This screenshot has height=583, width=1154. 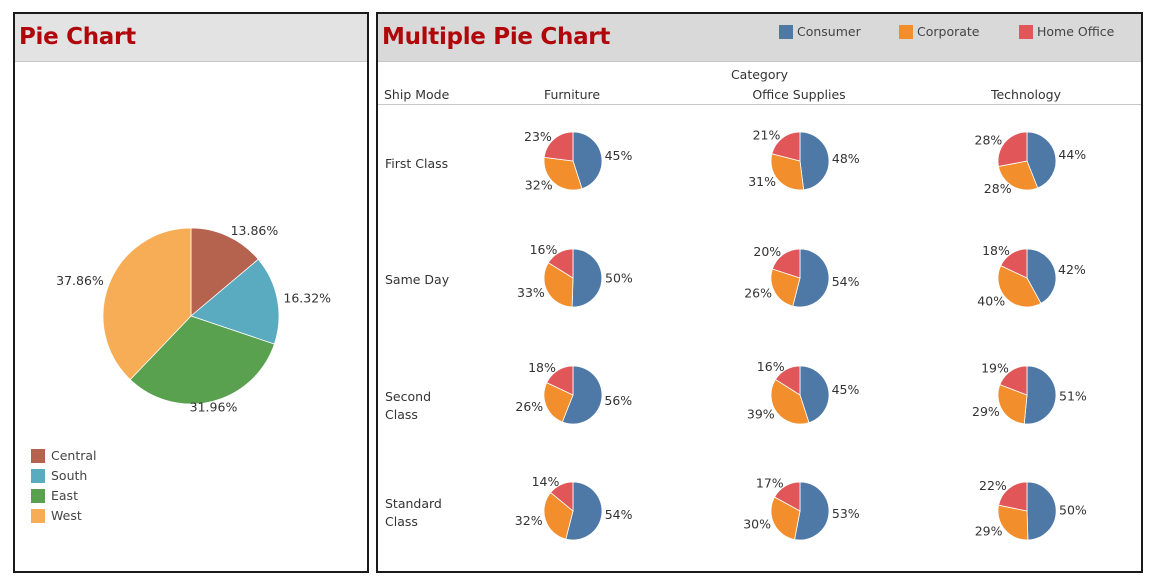 What do you see at coordinates (587, 278) in the screenshot?
I see `pie-same-day-furniture-slice-consumer` at bounding box center [587, 278].